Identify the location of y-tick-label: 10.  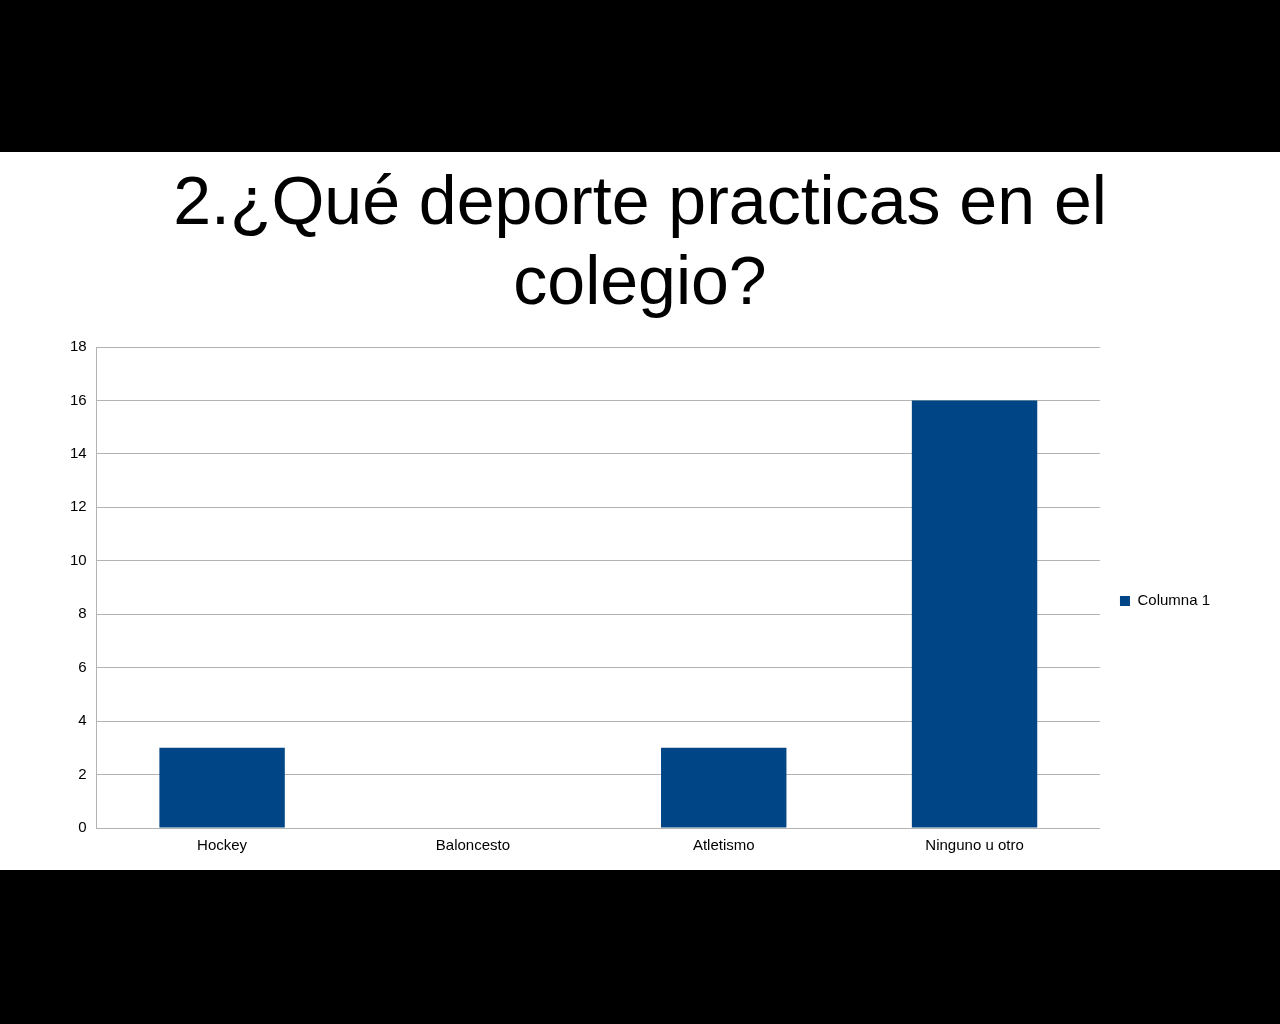
(78, 559).